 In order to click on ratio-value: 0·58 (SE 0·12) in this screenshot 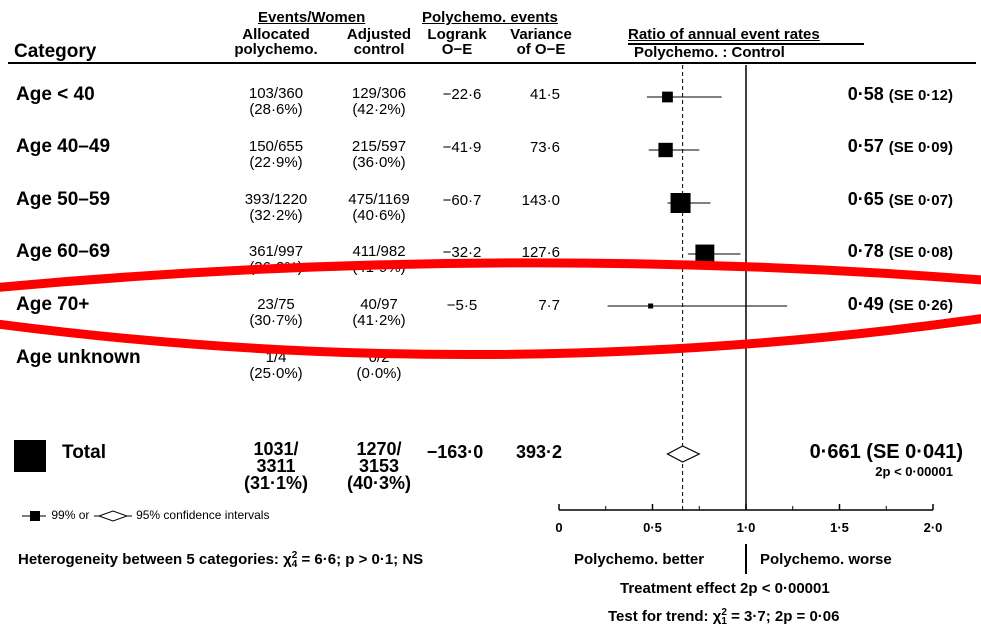, I will do `click(900, 94)`.